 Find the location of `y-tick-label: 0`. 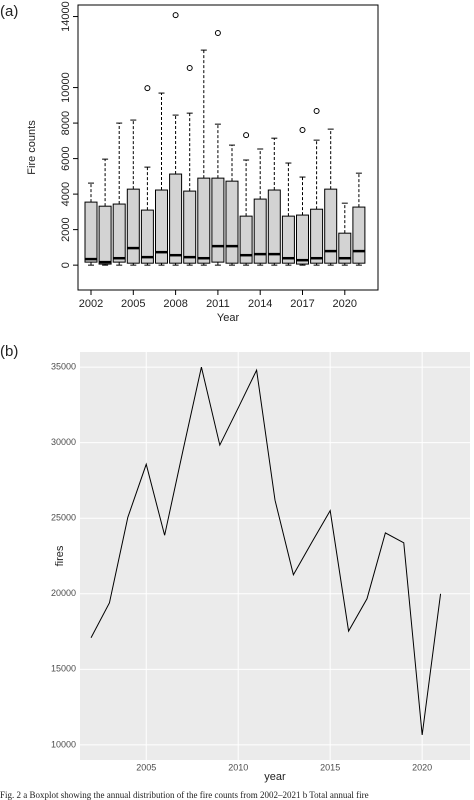

y-tick-label: 0 is located at coordinates (66, 265).